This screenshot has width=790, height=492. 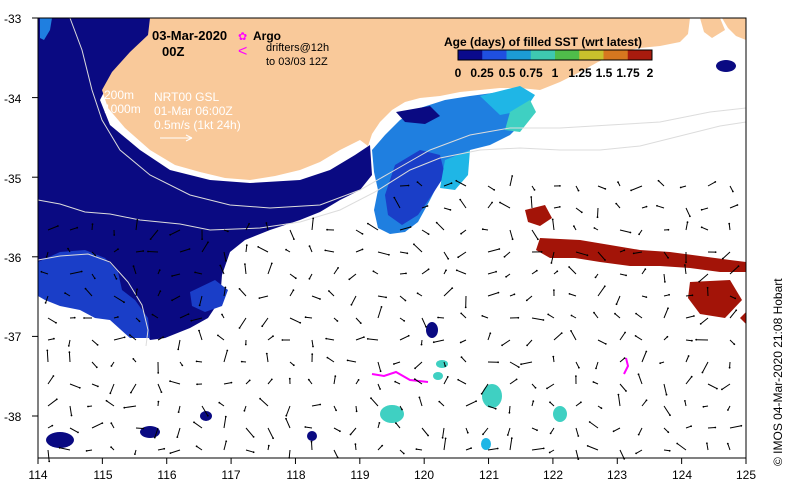 I want to click on sst-region-age-2-se-patch, so click(x=715, y=299).